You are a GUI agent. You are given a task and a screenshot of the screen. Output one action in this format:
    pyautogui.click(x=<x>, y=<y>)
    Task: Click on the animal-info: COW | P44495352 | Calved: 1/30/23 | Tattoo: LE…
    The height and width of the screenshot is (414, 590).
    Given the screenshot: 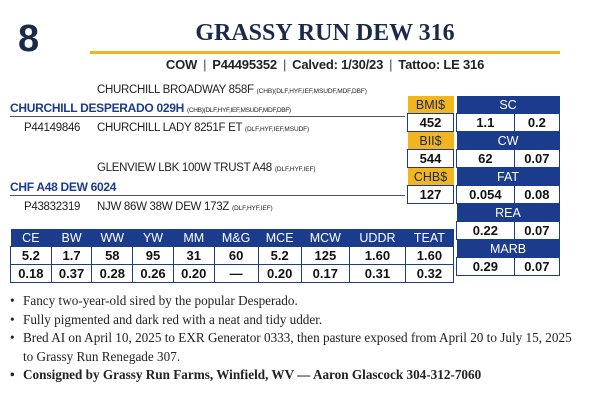 What is the action you would take?
    pyautogui.click(x=325, y=64)
    